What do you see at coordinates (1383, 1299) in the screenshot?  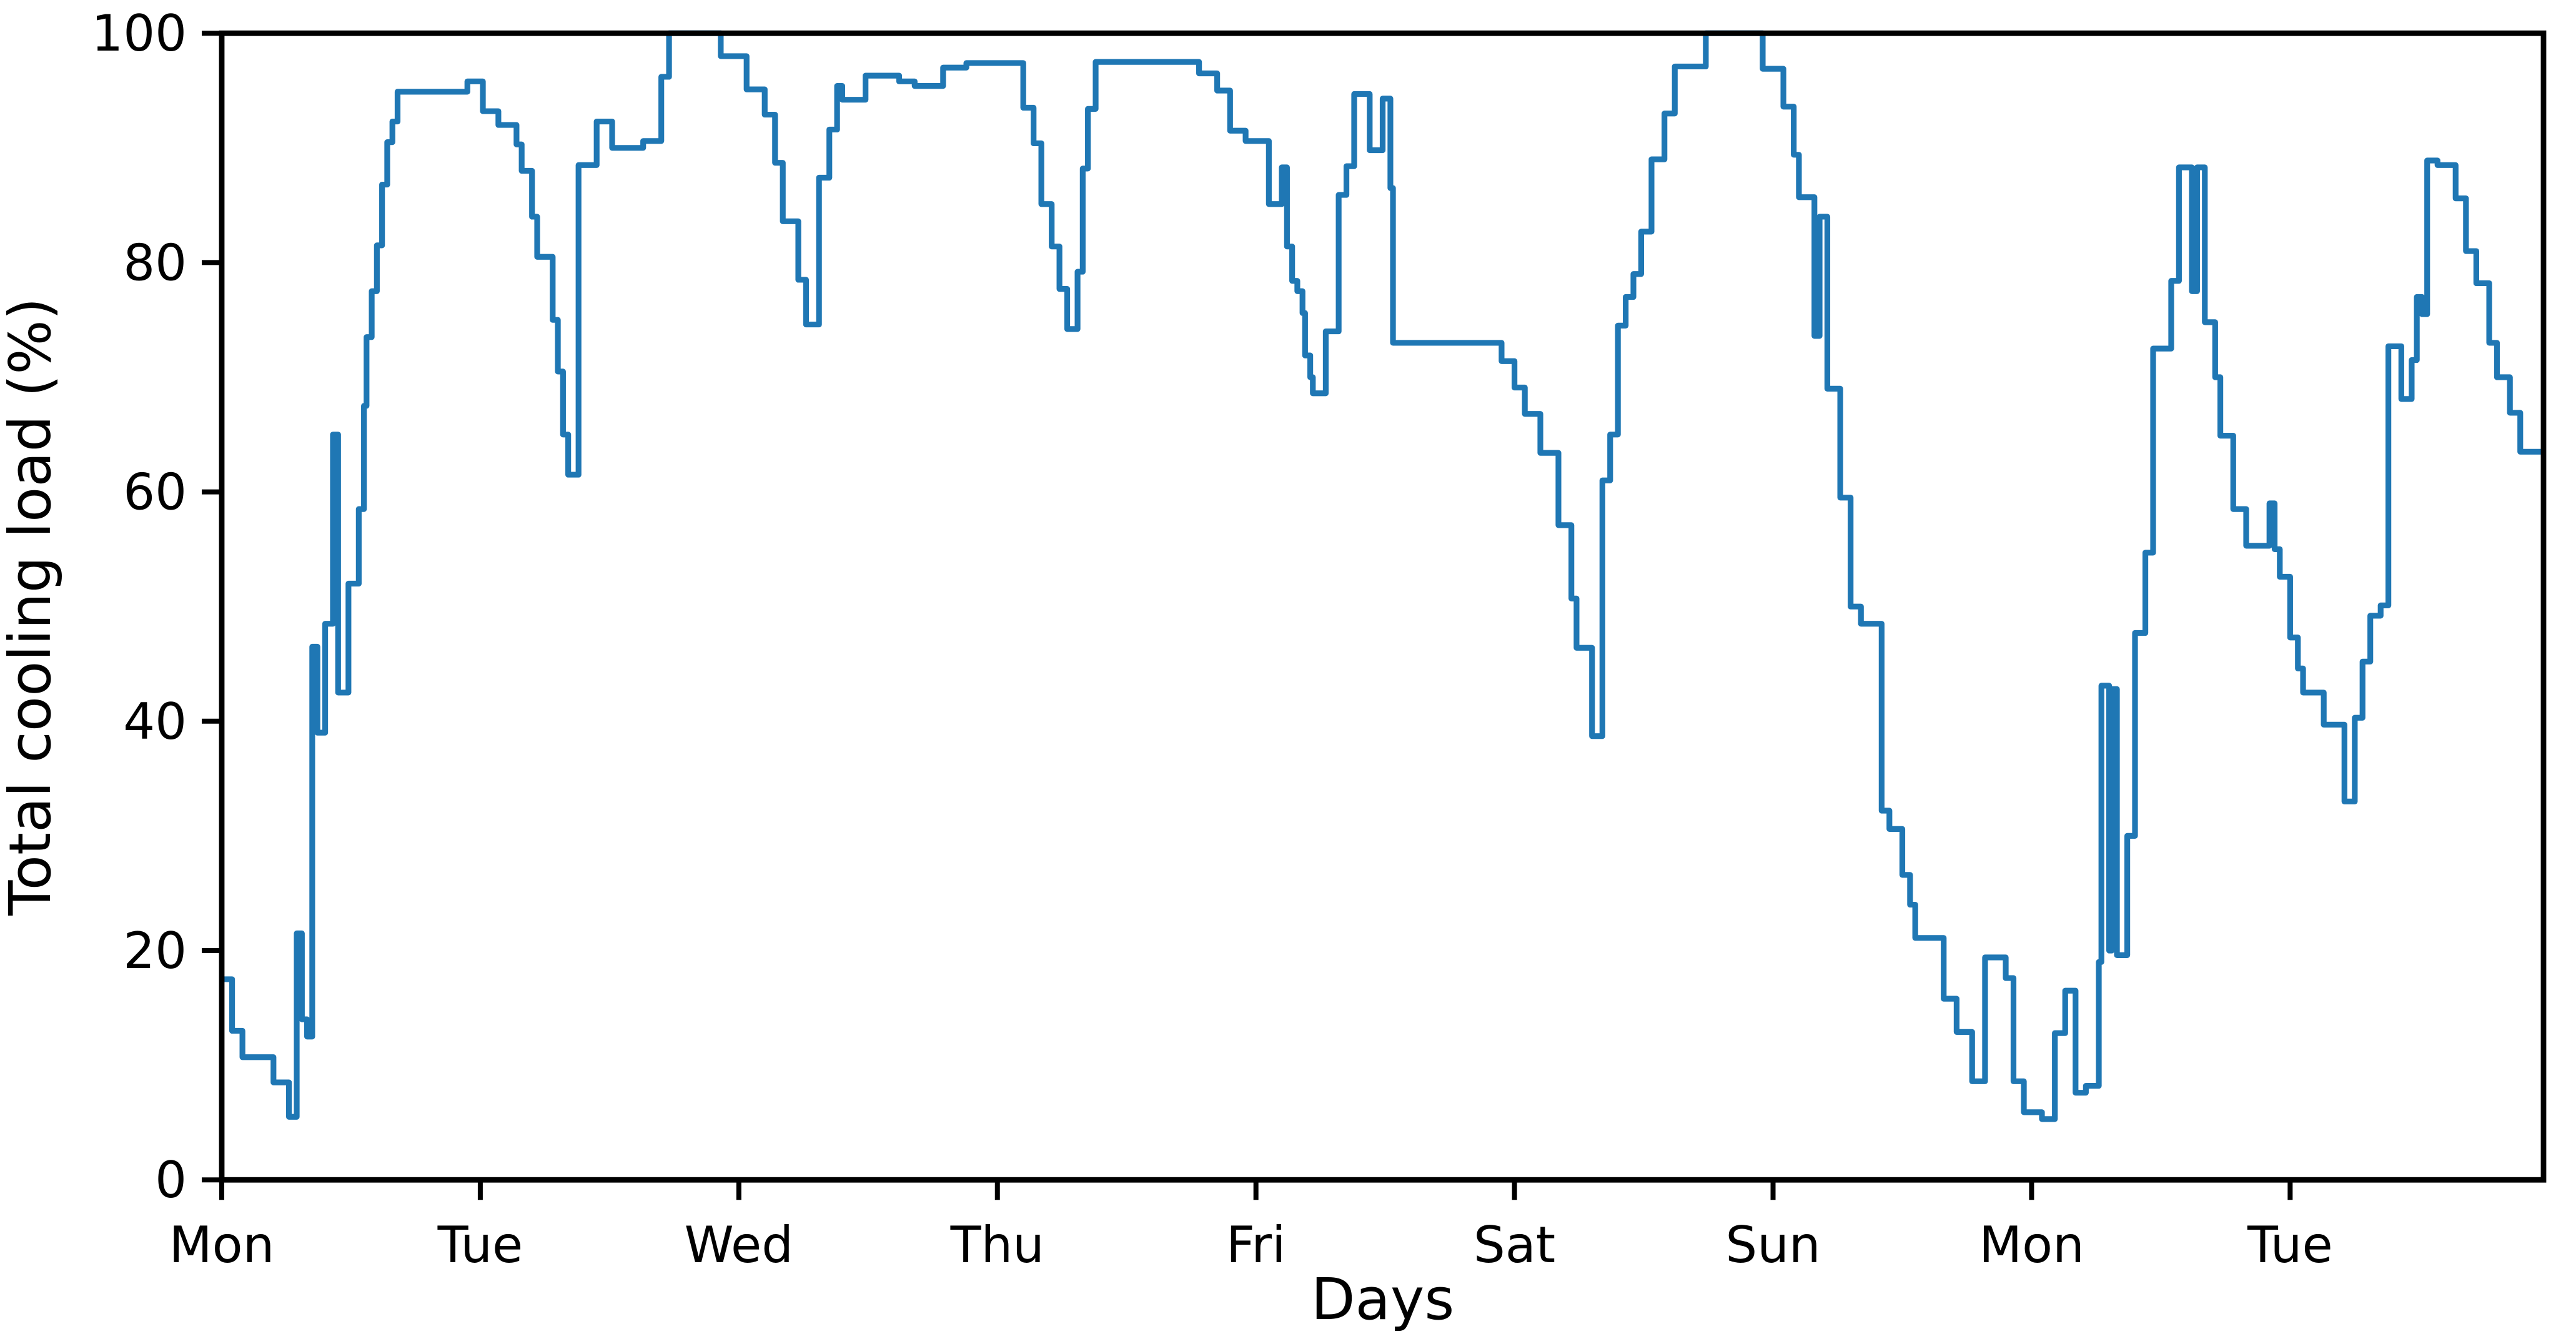 I see `x-axis-label: Days` at bounding box center [1383, 1299].